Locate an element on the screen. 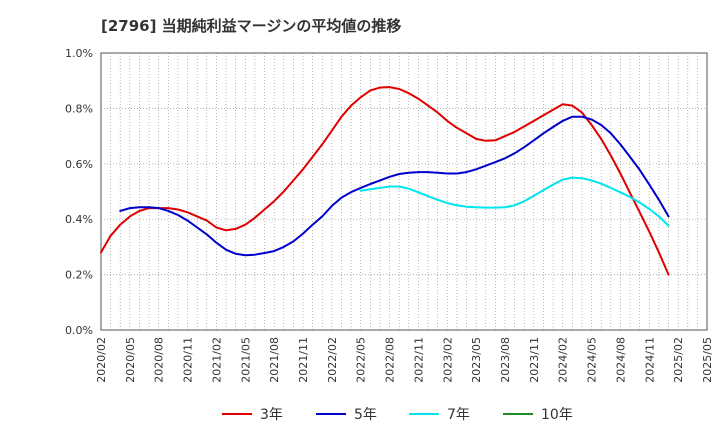  x-tick-label: 2023/05 is located at coordinates (476, 360).